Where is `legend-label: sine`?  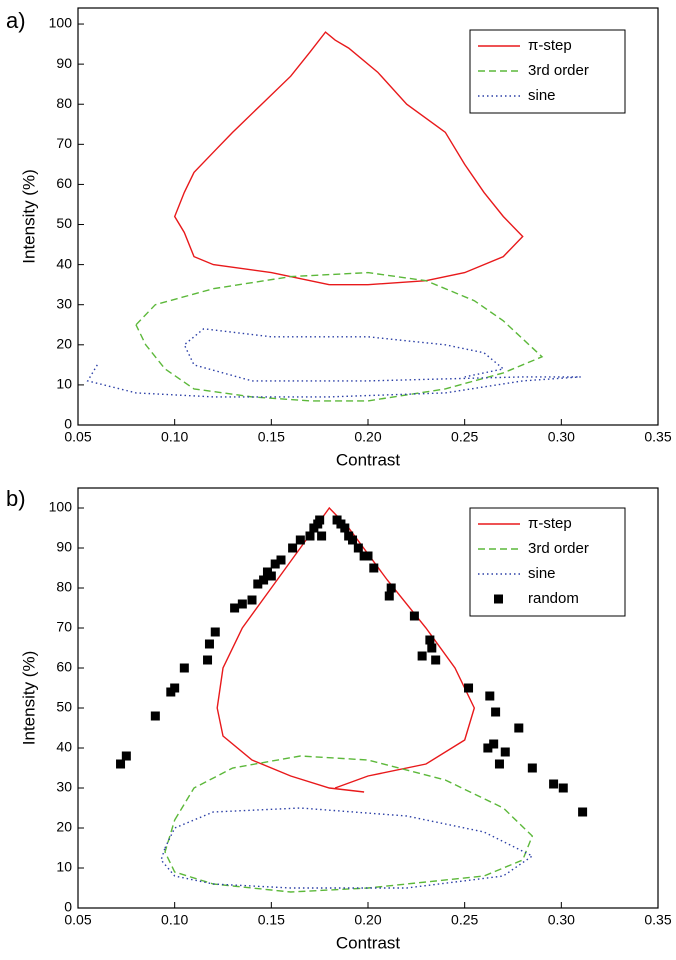
legend-label: sine is located at coordinates (542, 573).